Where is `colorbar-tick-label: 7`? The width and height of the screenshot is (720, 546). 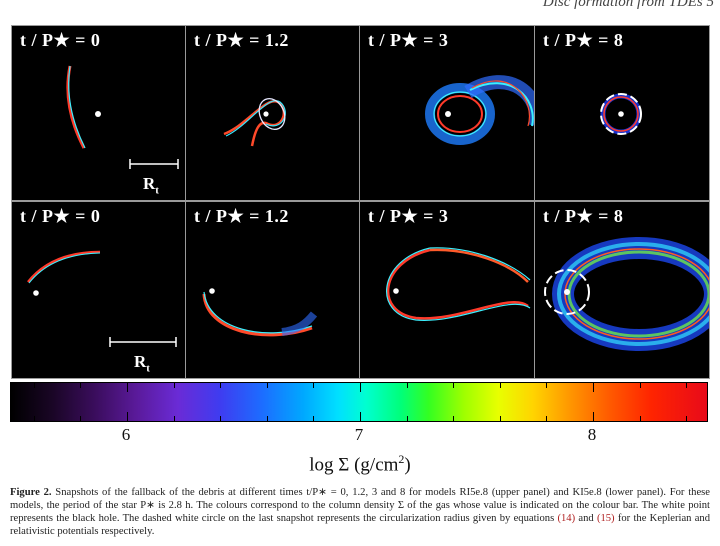 colorbar-tick-label: 7 is located at coordinates (359, 434).